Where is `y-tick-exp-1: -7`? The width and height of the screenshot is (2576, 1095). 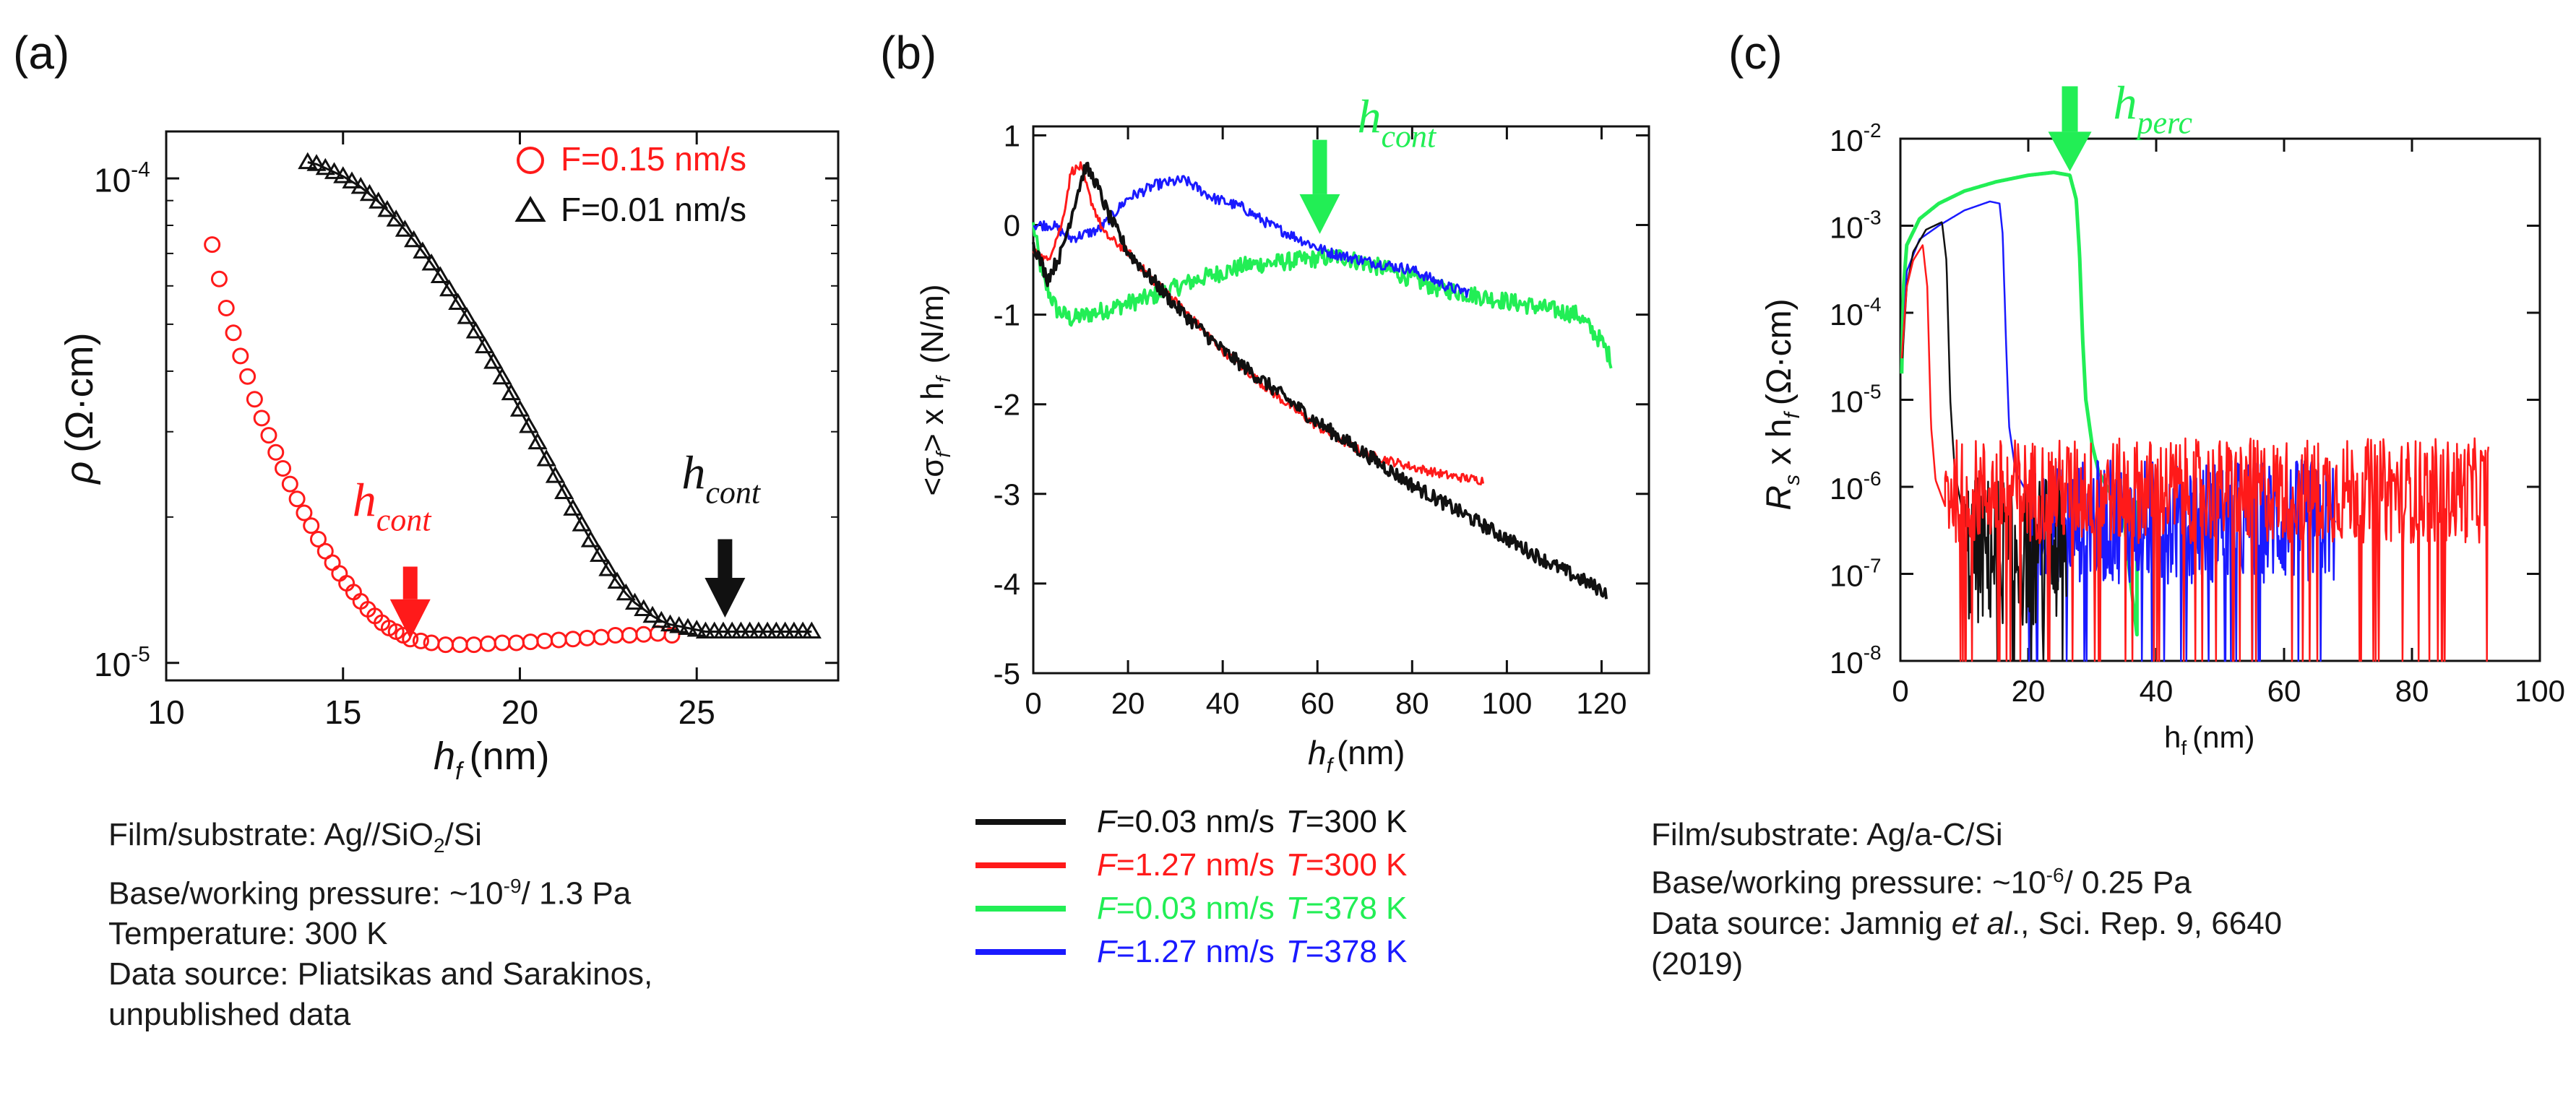 y-tick-exp-1: -7 is located at coordinates (1873, 565).